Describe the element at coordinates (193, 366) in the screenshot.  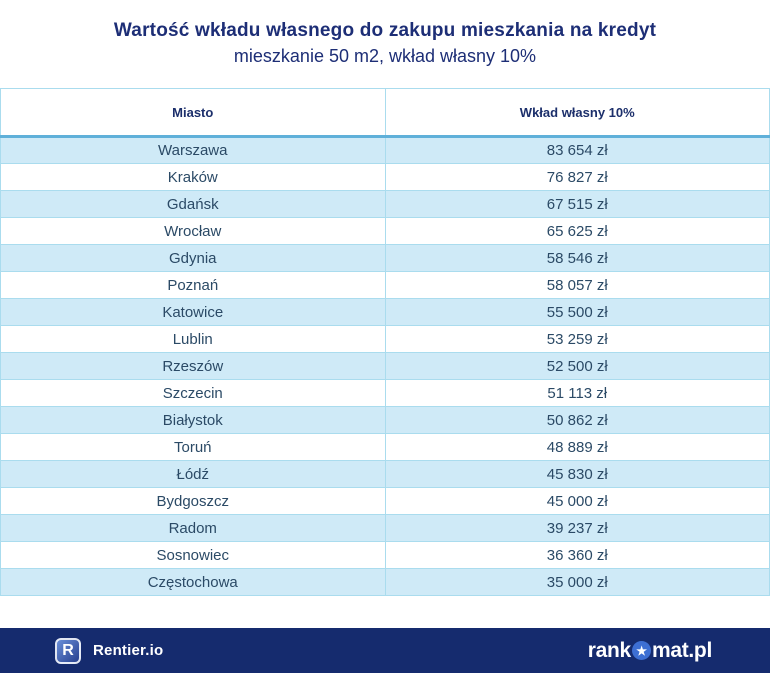
I see `city-cell: Rzeszów` at that location.